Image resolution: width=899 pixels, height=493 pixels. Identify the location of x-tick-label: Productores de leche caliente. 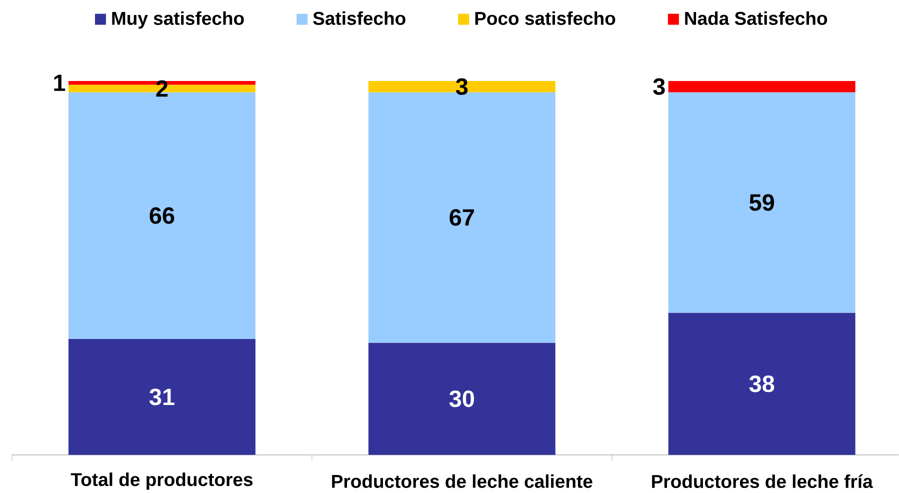
(462, 481).